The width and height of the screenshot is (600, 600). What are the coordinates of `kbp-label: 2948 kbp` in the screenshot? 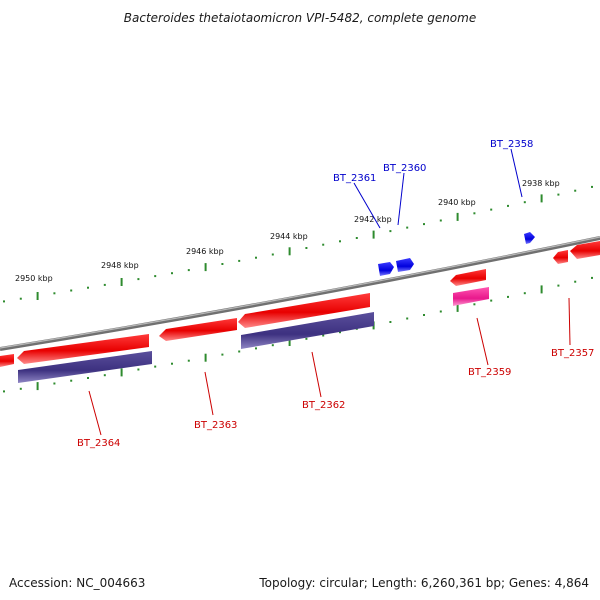 It's located at (120, 265).